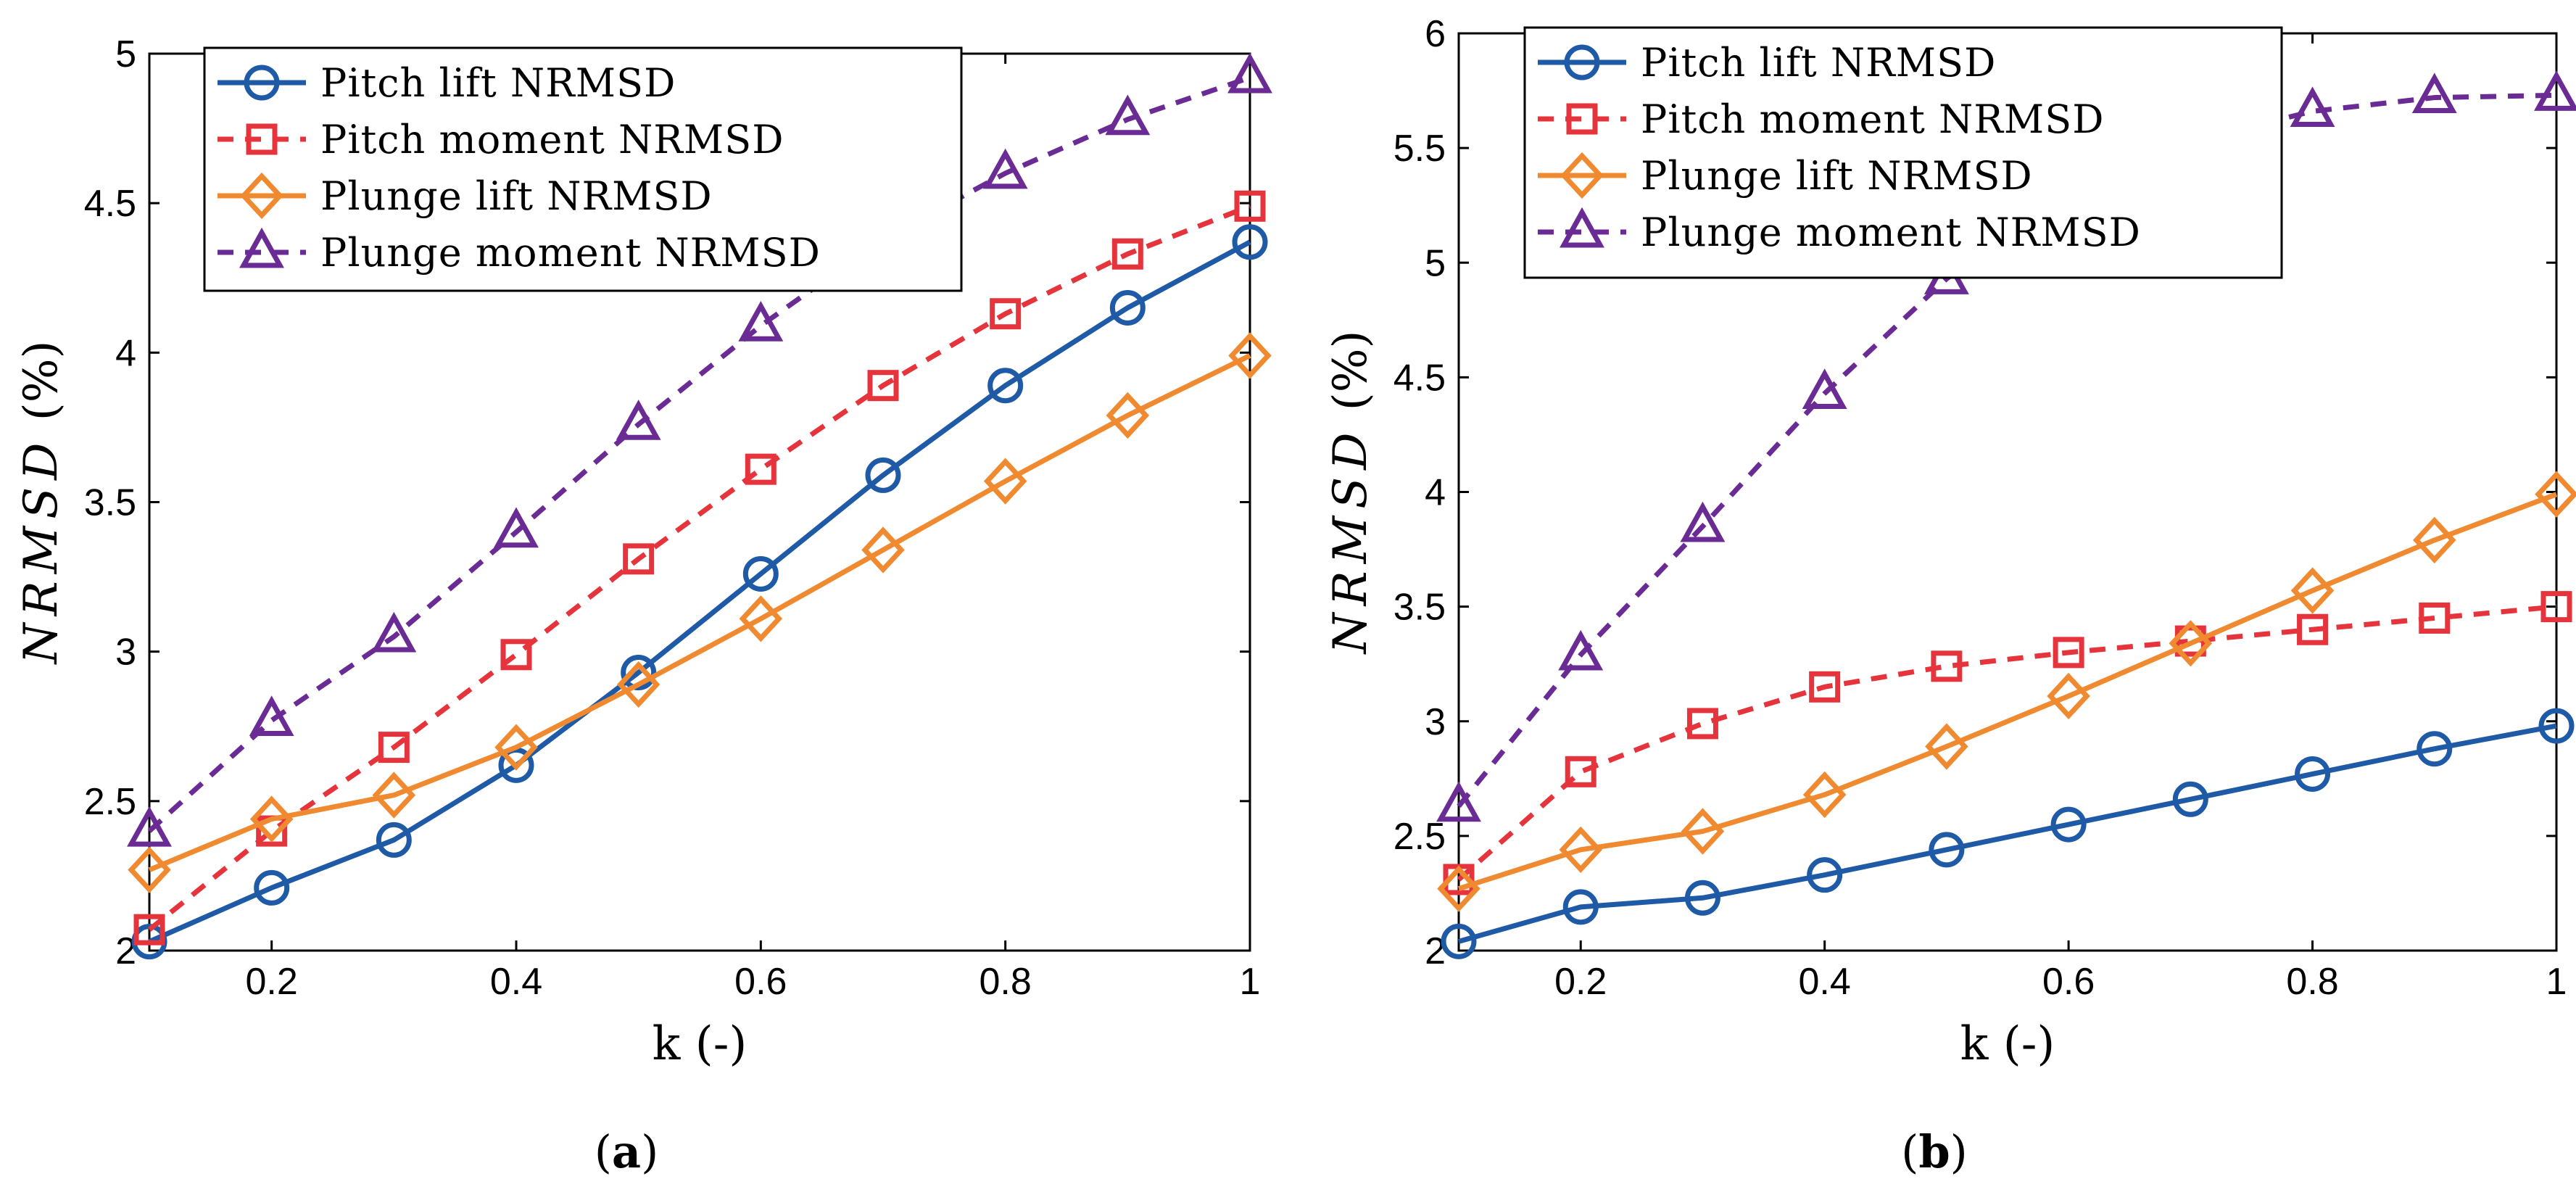  Describe the element at coordinates (1837, 176) in the screenshot. I see `legend-label: Plunge lift NRMSD` at that location.